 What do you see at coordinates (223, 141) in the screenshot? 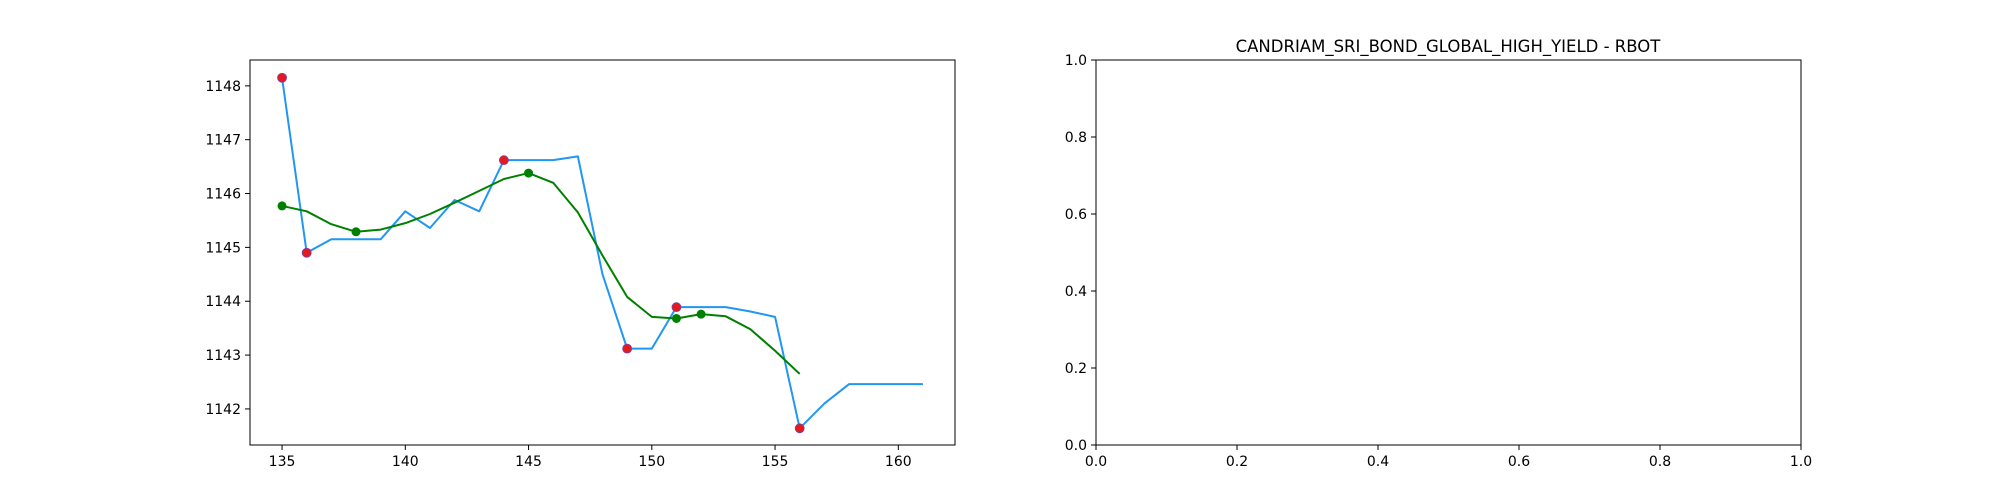
I see `left-y-tick-label: 1147` at bounding box center [223, 141].